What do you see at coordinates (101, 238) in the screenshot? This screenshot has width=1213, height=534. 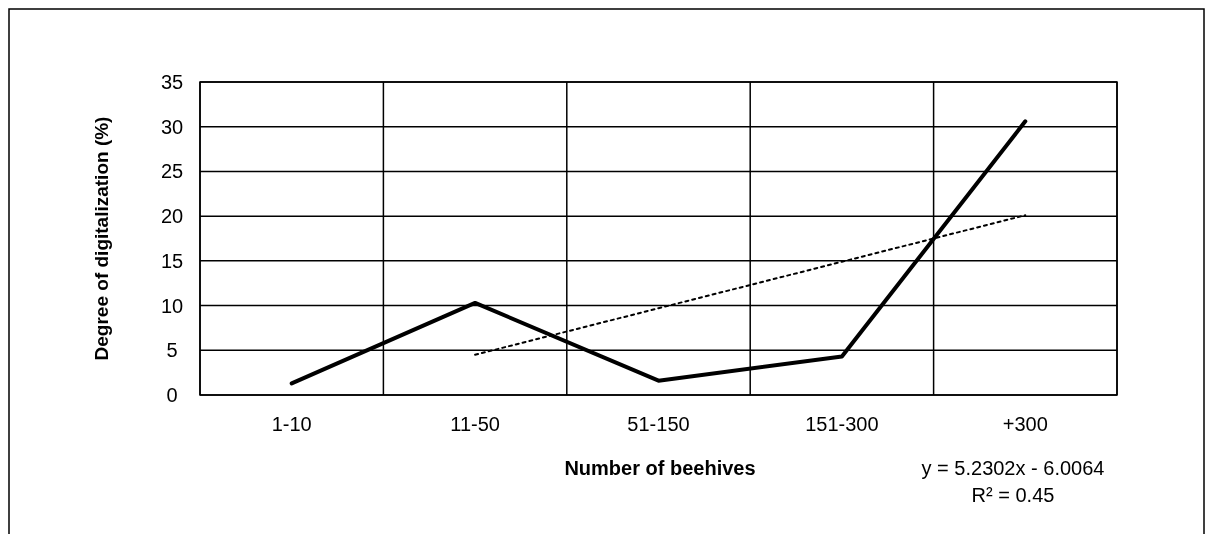 I see `y-axis-title: Degree of digitalization (%)` at bounding box center [101, 238].